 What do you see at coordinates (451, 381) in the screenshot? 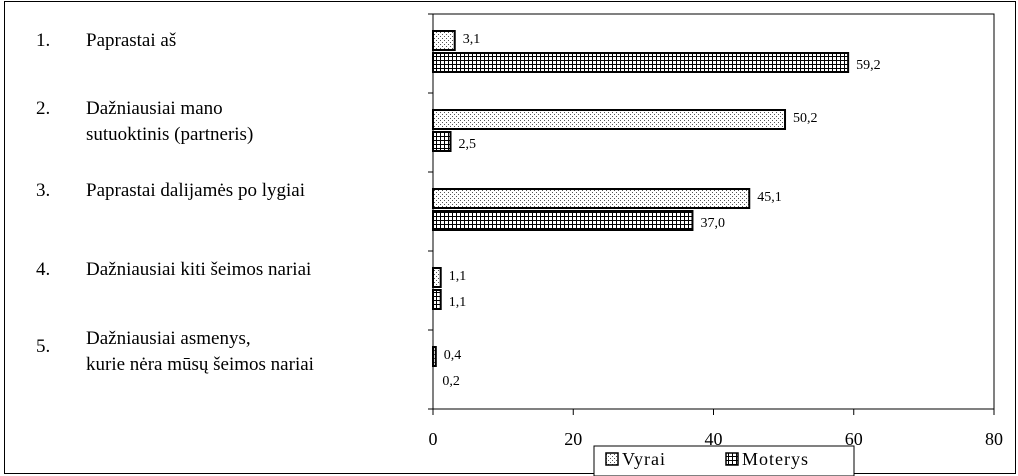
I see `data-label: 0,2` at bounding box center [451, 381].